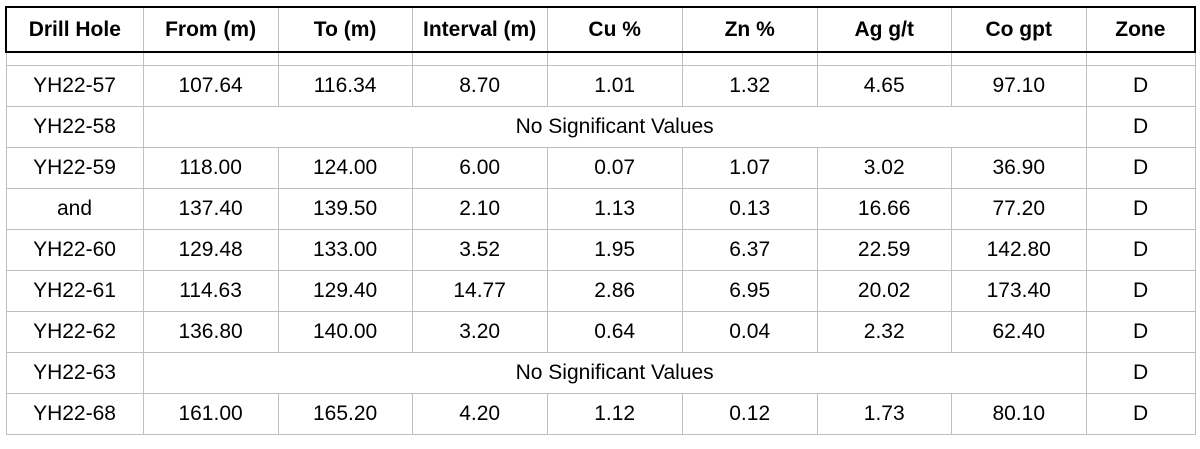 The image size is (1200, 449). I want to click on interval-cell: 3.52, so click(479, 250).